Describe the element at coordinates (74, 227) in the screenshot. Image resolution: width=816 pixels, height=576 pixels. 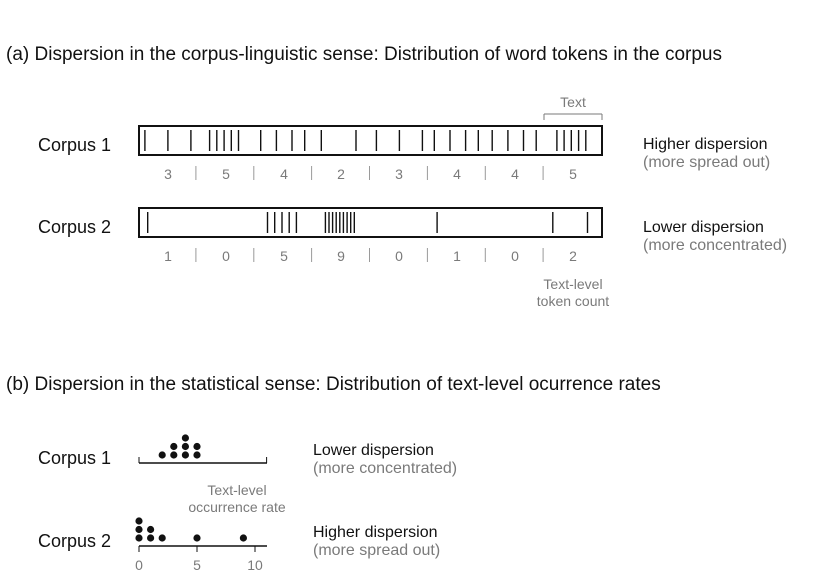
I see `corpus-2-label: Corpus 2` at that location.